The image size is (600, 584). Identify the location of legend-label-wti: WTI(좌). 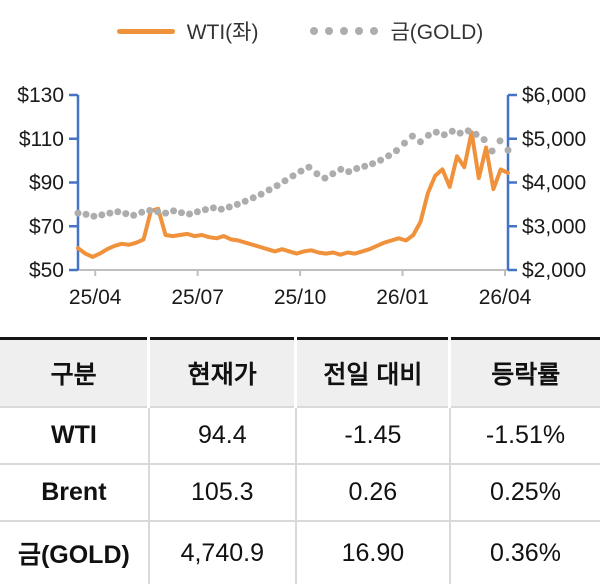
(222, 32).